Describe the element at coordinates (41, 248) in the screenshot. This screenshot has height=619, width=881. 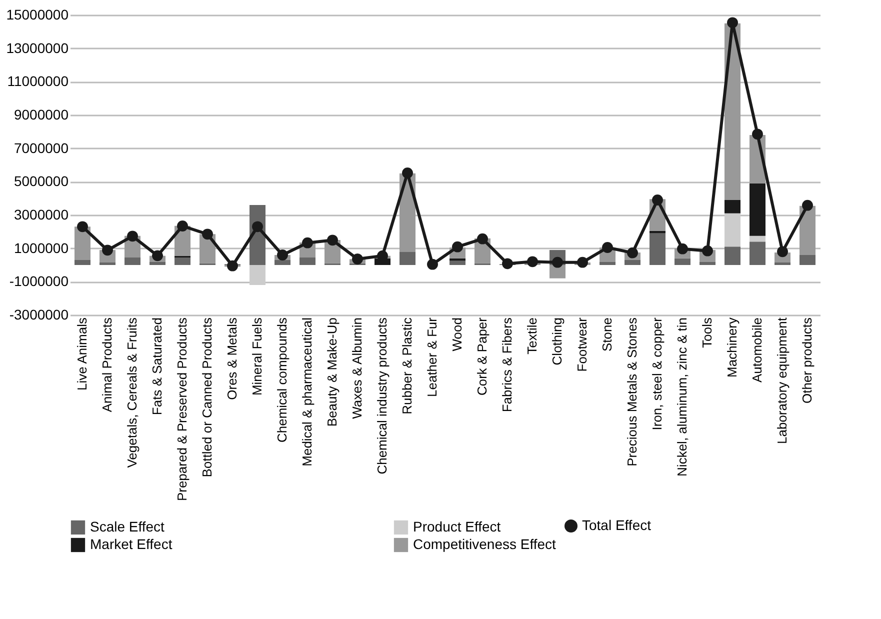
I see `y-tick-label: 1000000` at that location.